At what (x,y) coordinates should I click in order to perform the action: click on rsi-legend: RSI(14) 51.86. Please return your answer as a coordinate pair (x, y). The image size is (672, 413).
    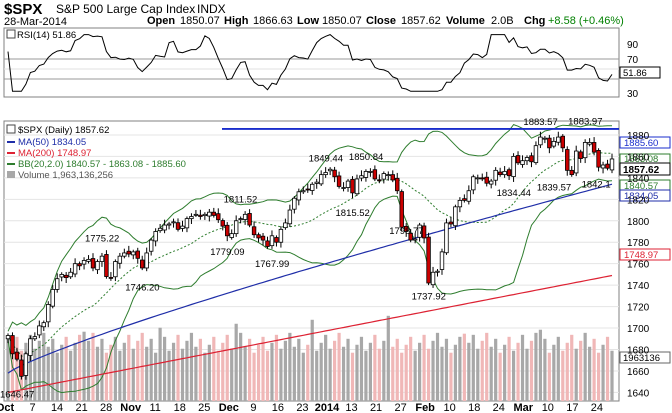
    Looking at the image, I should click on (46, 35).